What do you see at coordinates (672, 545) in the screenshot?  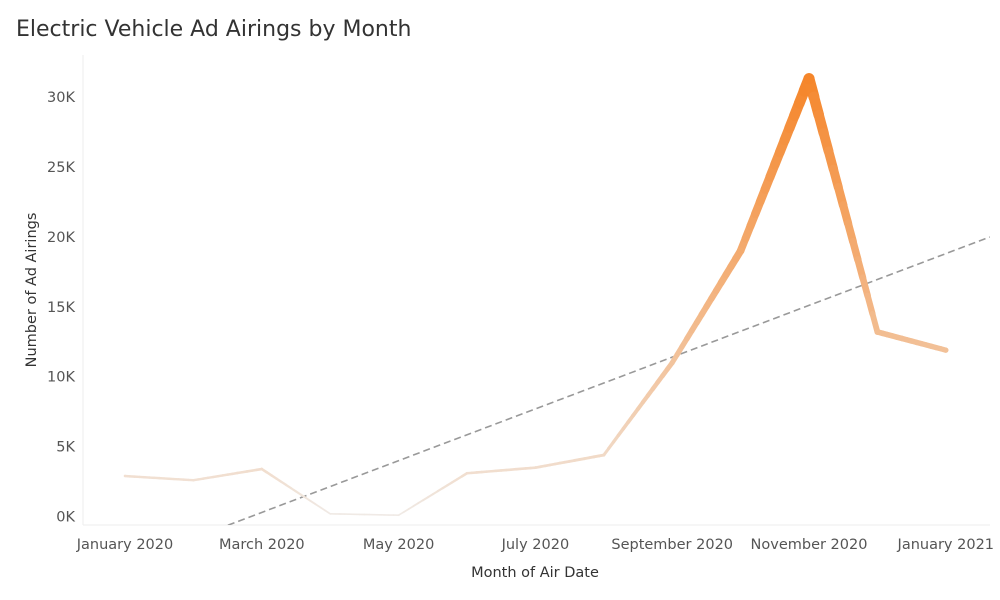 I see `x-tick-label: September 2020` at bounding box center [672, 545].